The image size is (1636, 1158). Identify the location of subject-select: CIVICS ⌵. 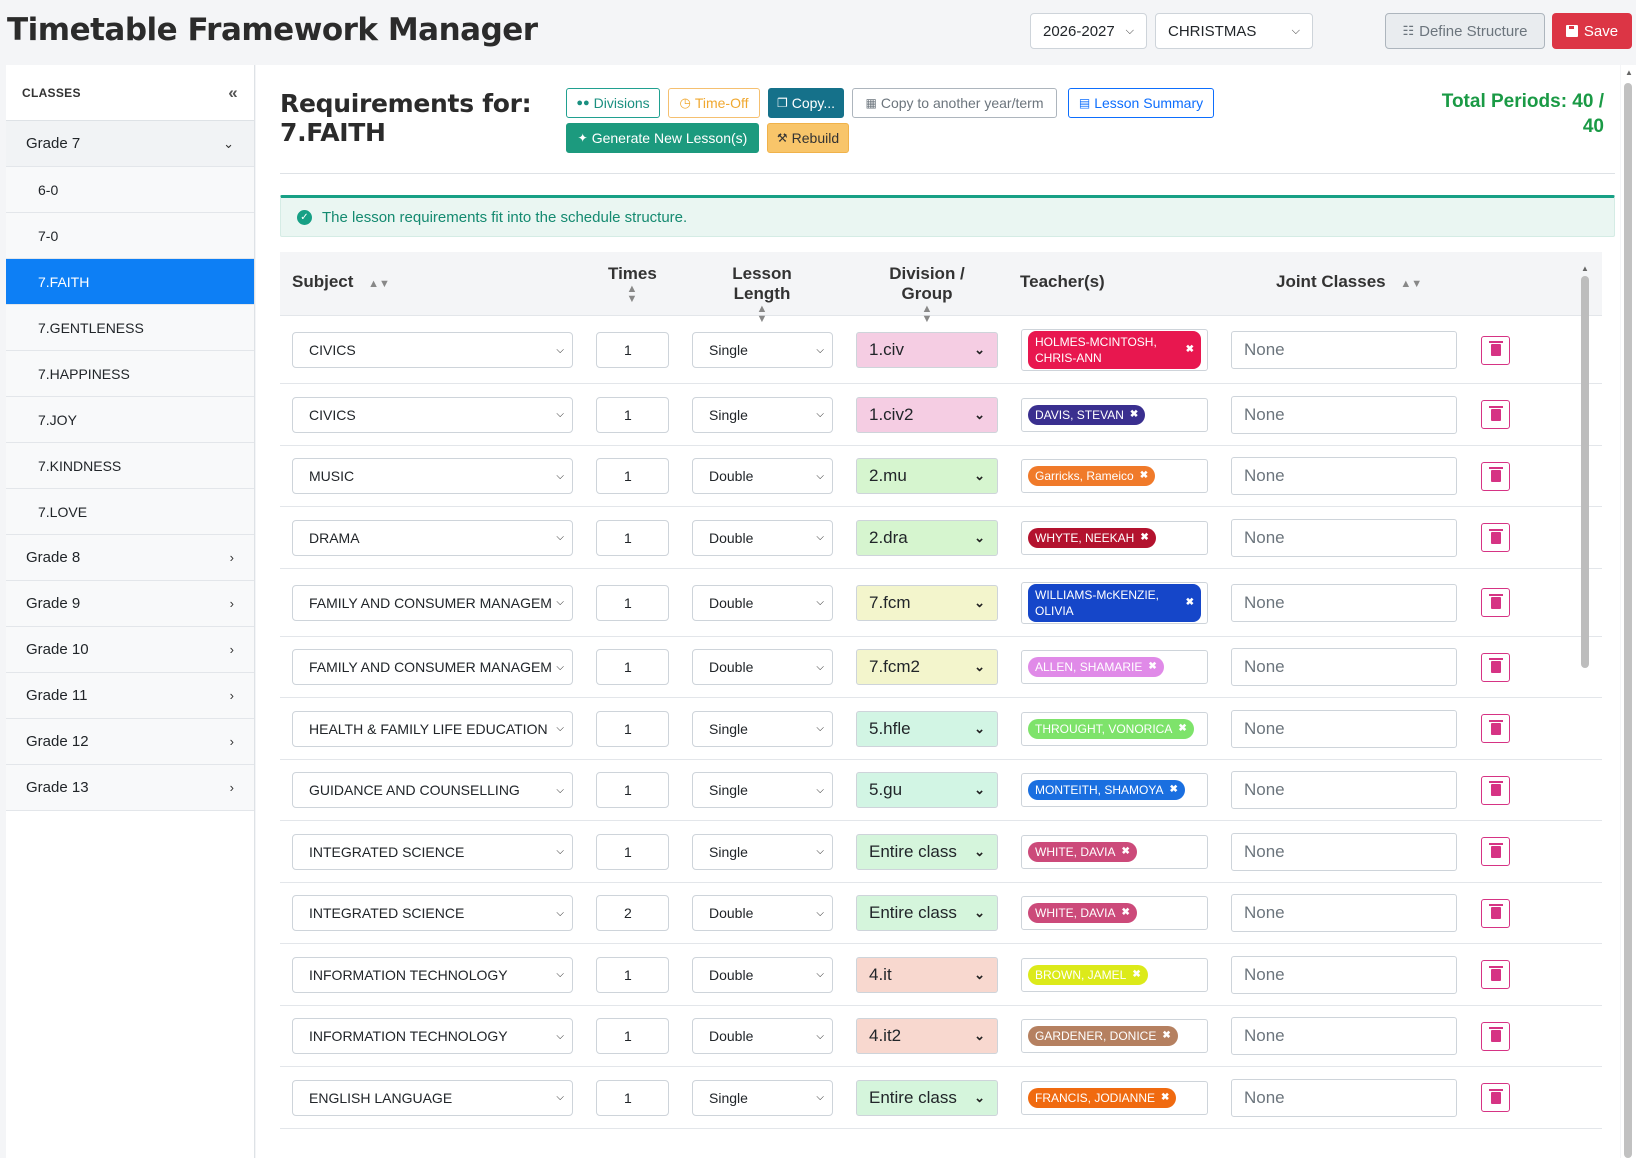
(432, 350).